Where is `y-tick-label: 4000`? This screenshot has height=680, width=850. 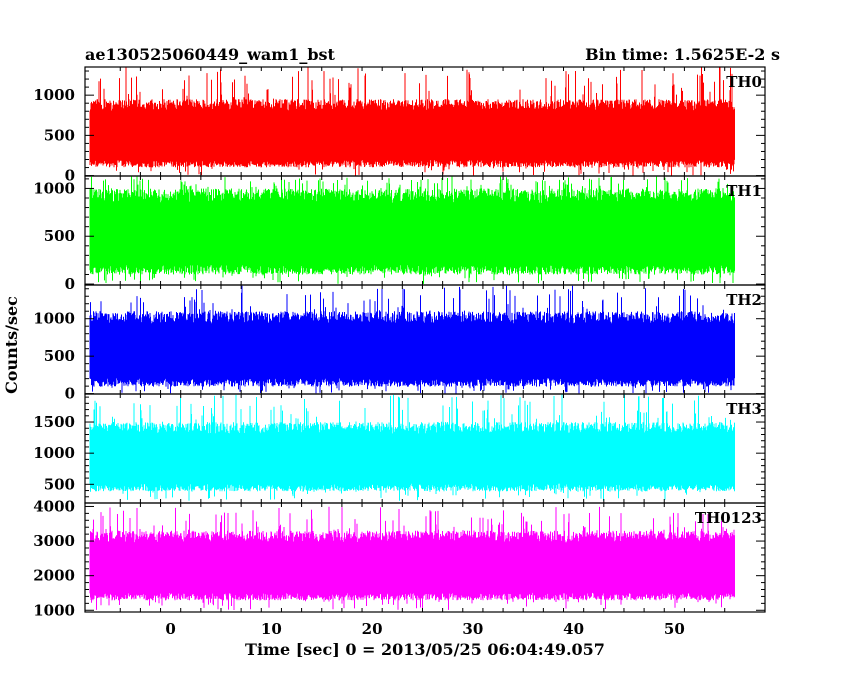
y-tick-label: 4000 is located at coordinates (54, 506).